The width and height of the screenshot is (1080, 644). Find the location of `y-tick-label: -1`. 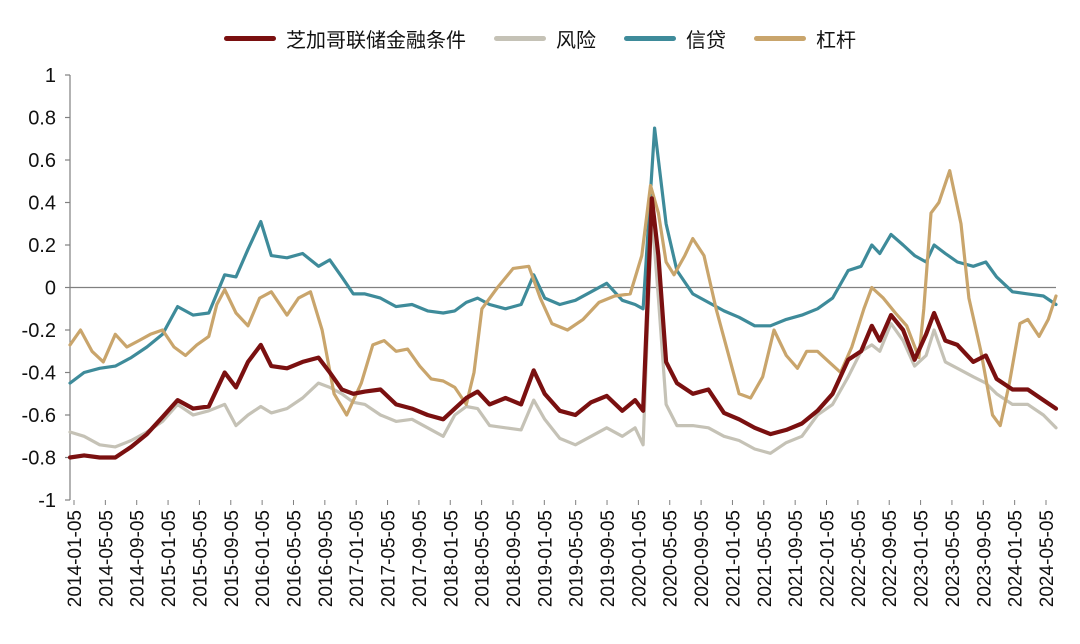

y-tick-label: -1 is located at coordinates (47, 501).